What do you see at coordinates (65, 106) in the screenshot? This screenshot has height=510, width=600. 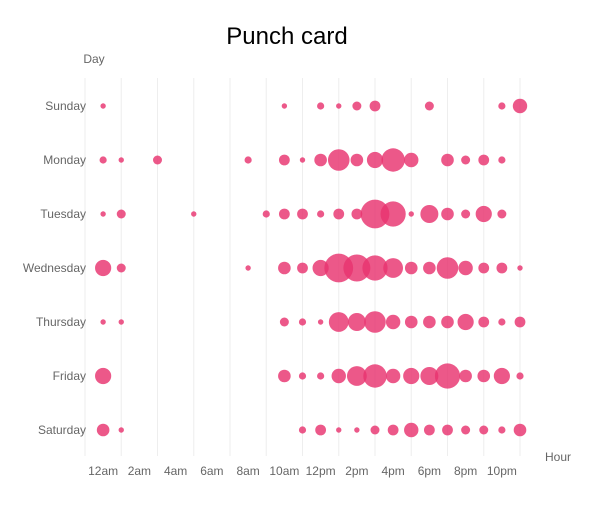 I see `y-tick-label: Sunday` at bounding box center [65, 106].